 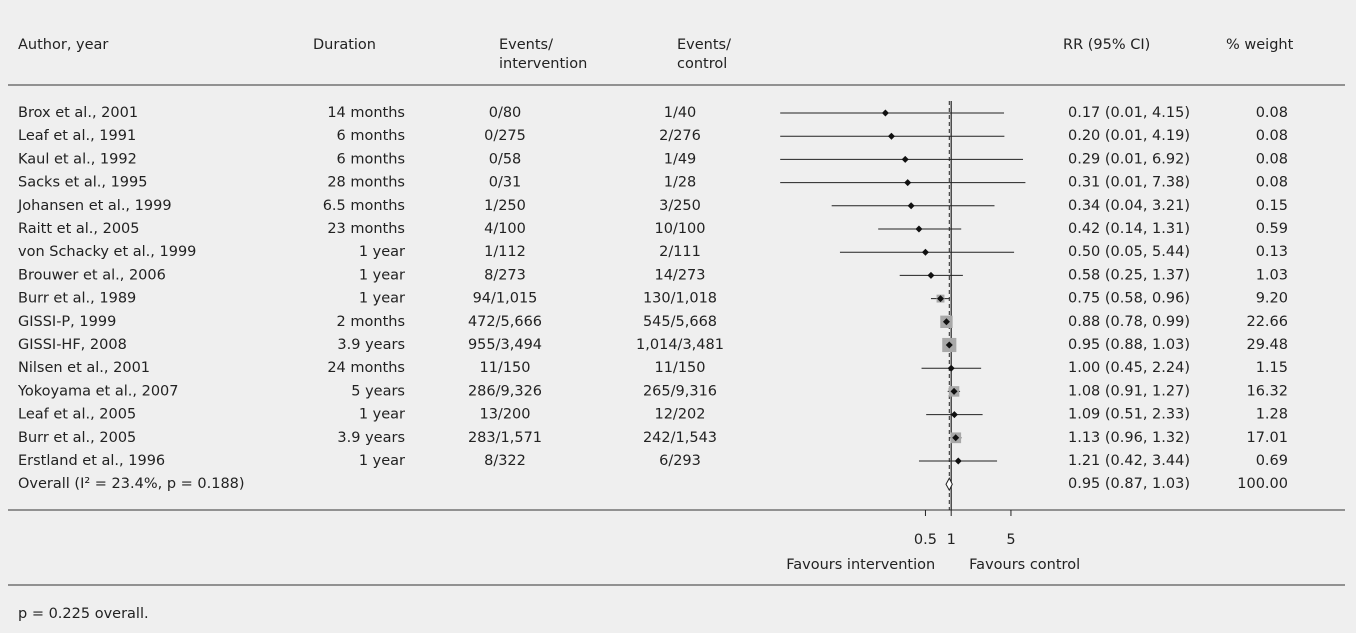 I want to click on cell-events-control: 545/5,668, so click(x=680, y=322).